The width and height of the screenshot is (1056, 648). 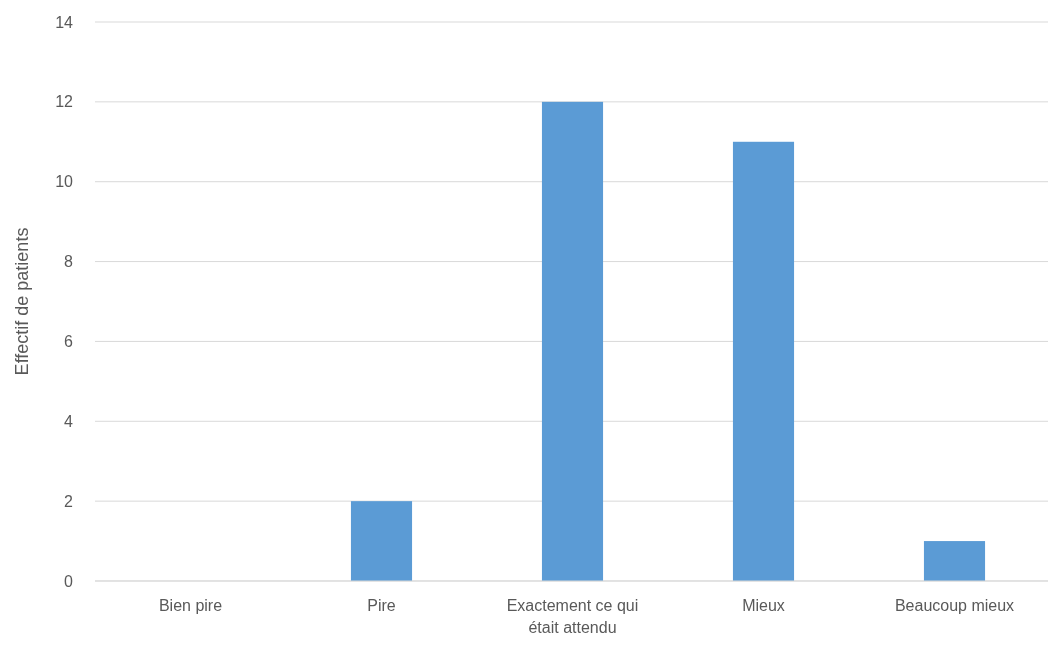 I want to click on y-tick-label: 0, so click(x=69, y=581).